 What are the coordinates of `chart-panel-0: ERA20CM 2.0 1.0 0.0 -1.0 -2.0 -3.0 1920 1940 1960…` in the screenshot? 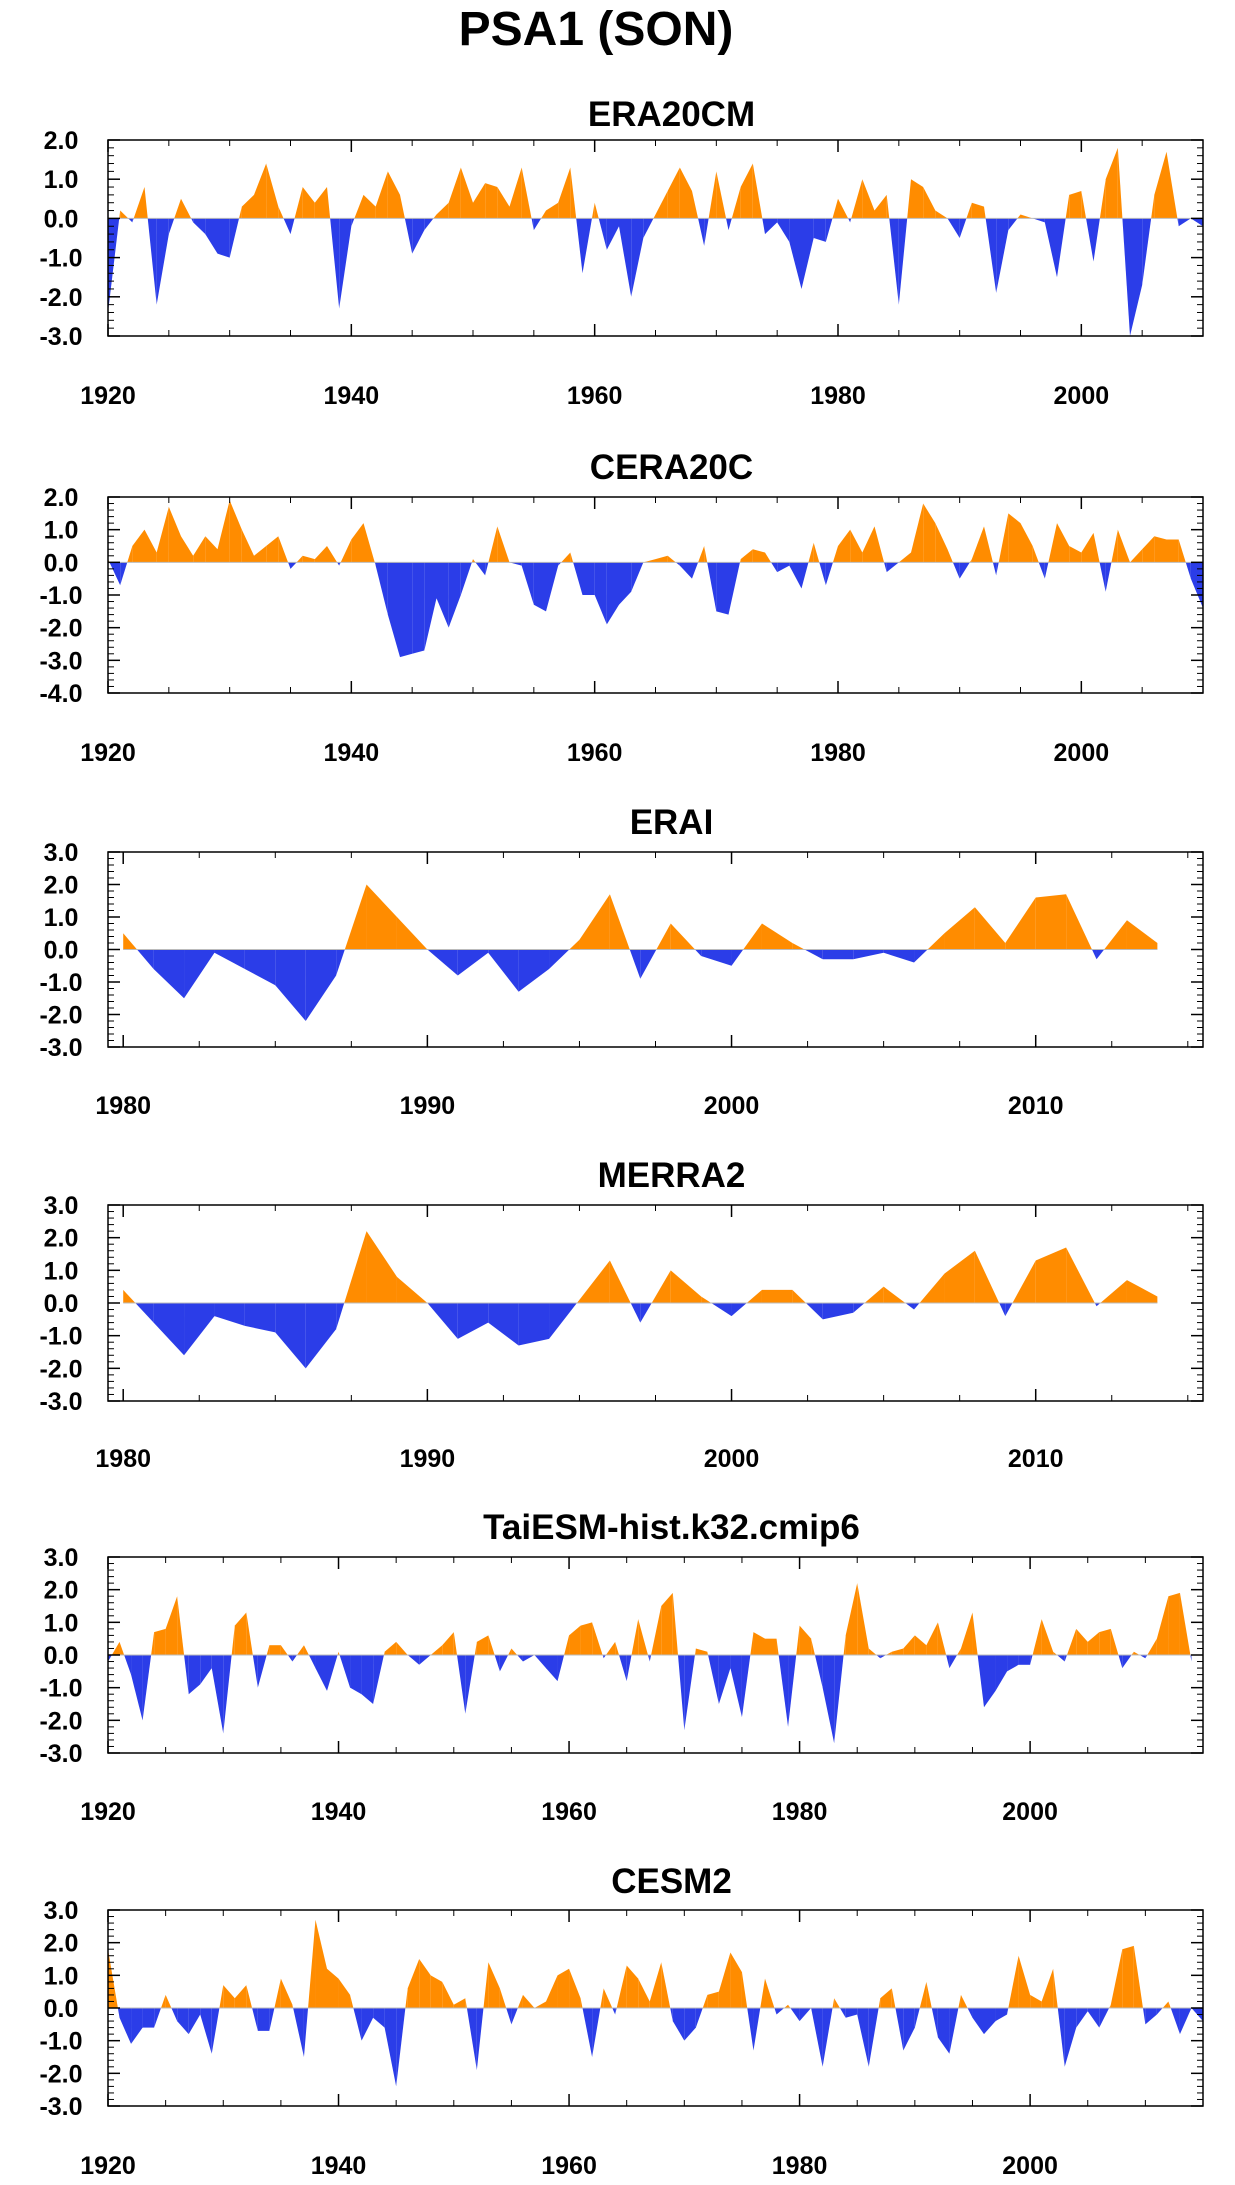 It's located at (621, 252).